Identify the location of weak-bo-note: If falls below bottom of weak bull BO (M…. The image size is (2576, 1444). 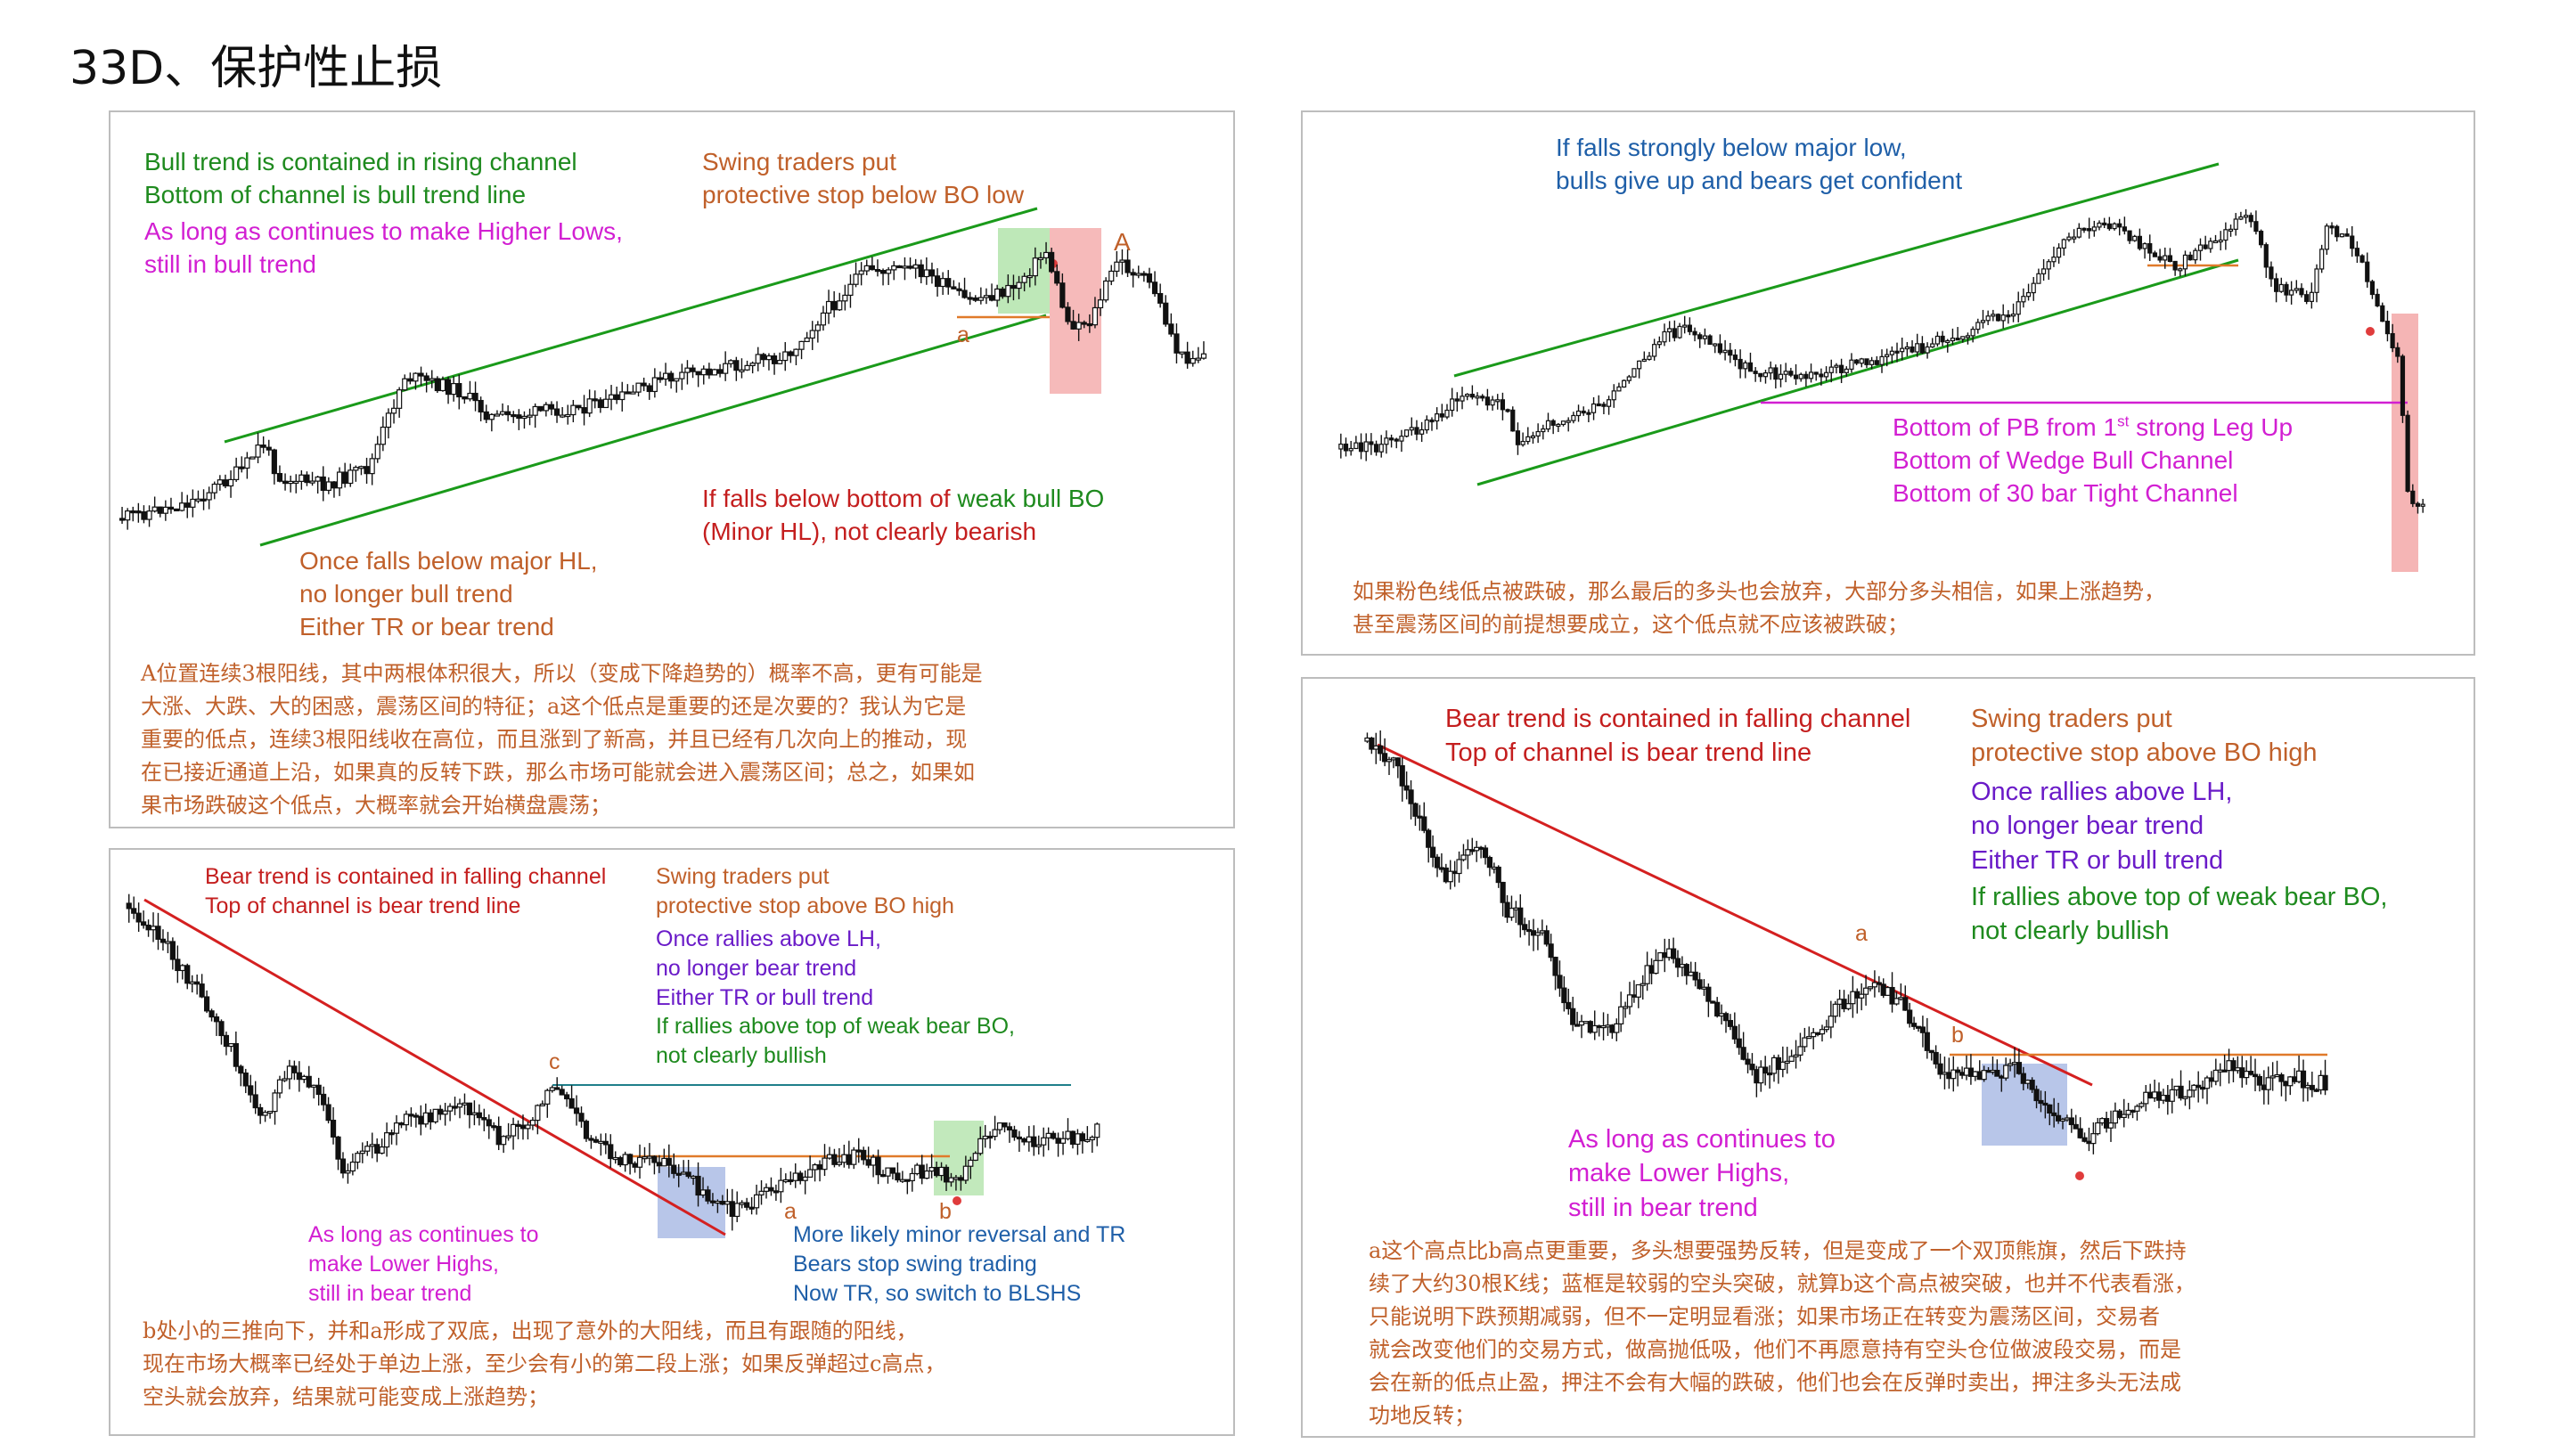
(903, 516).